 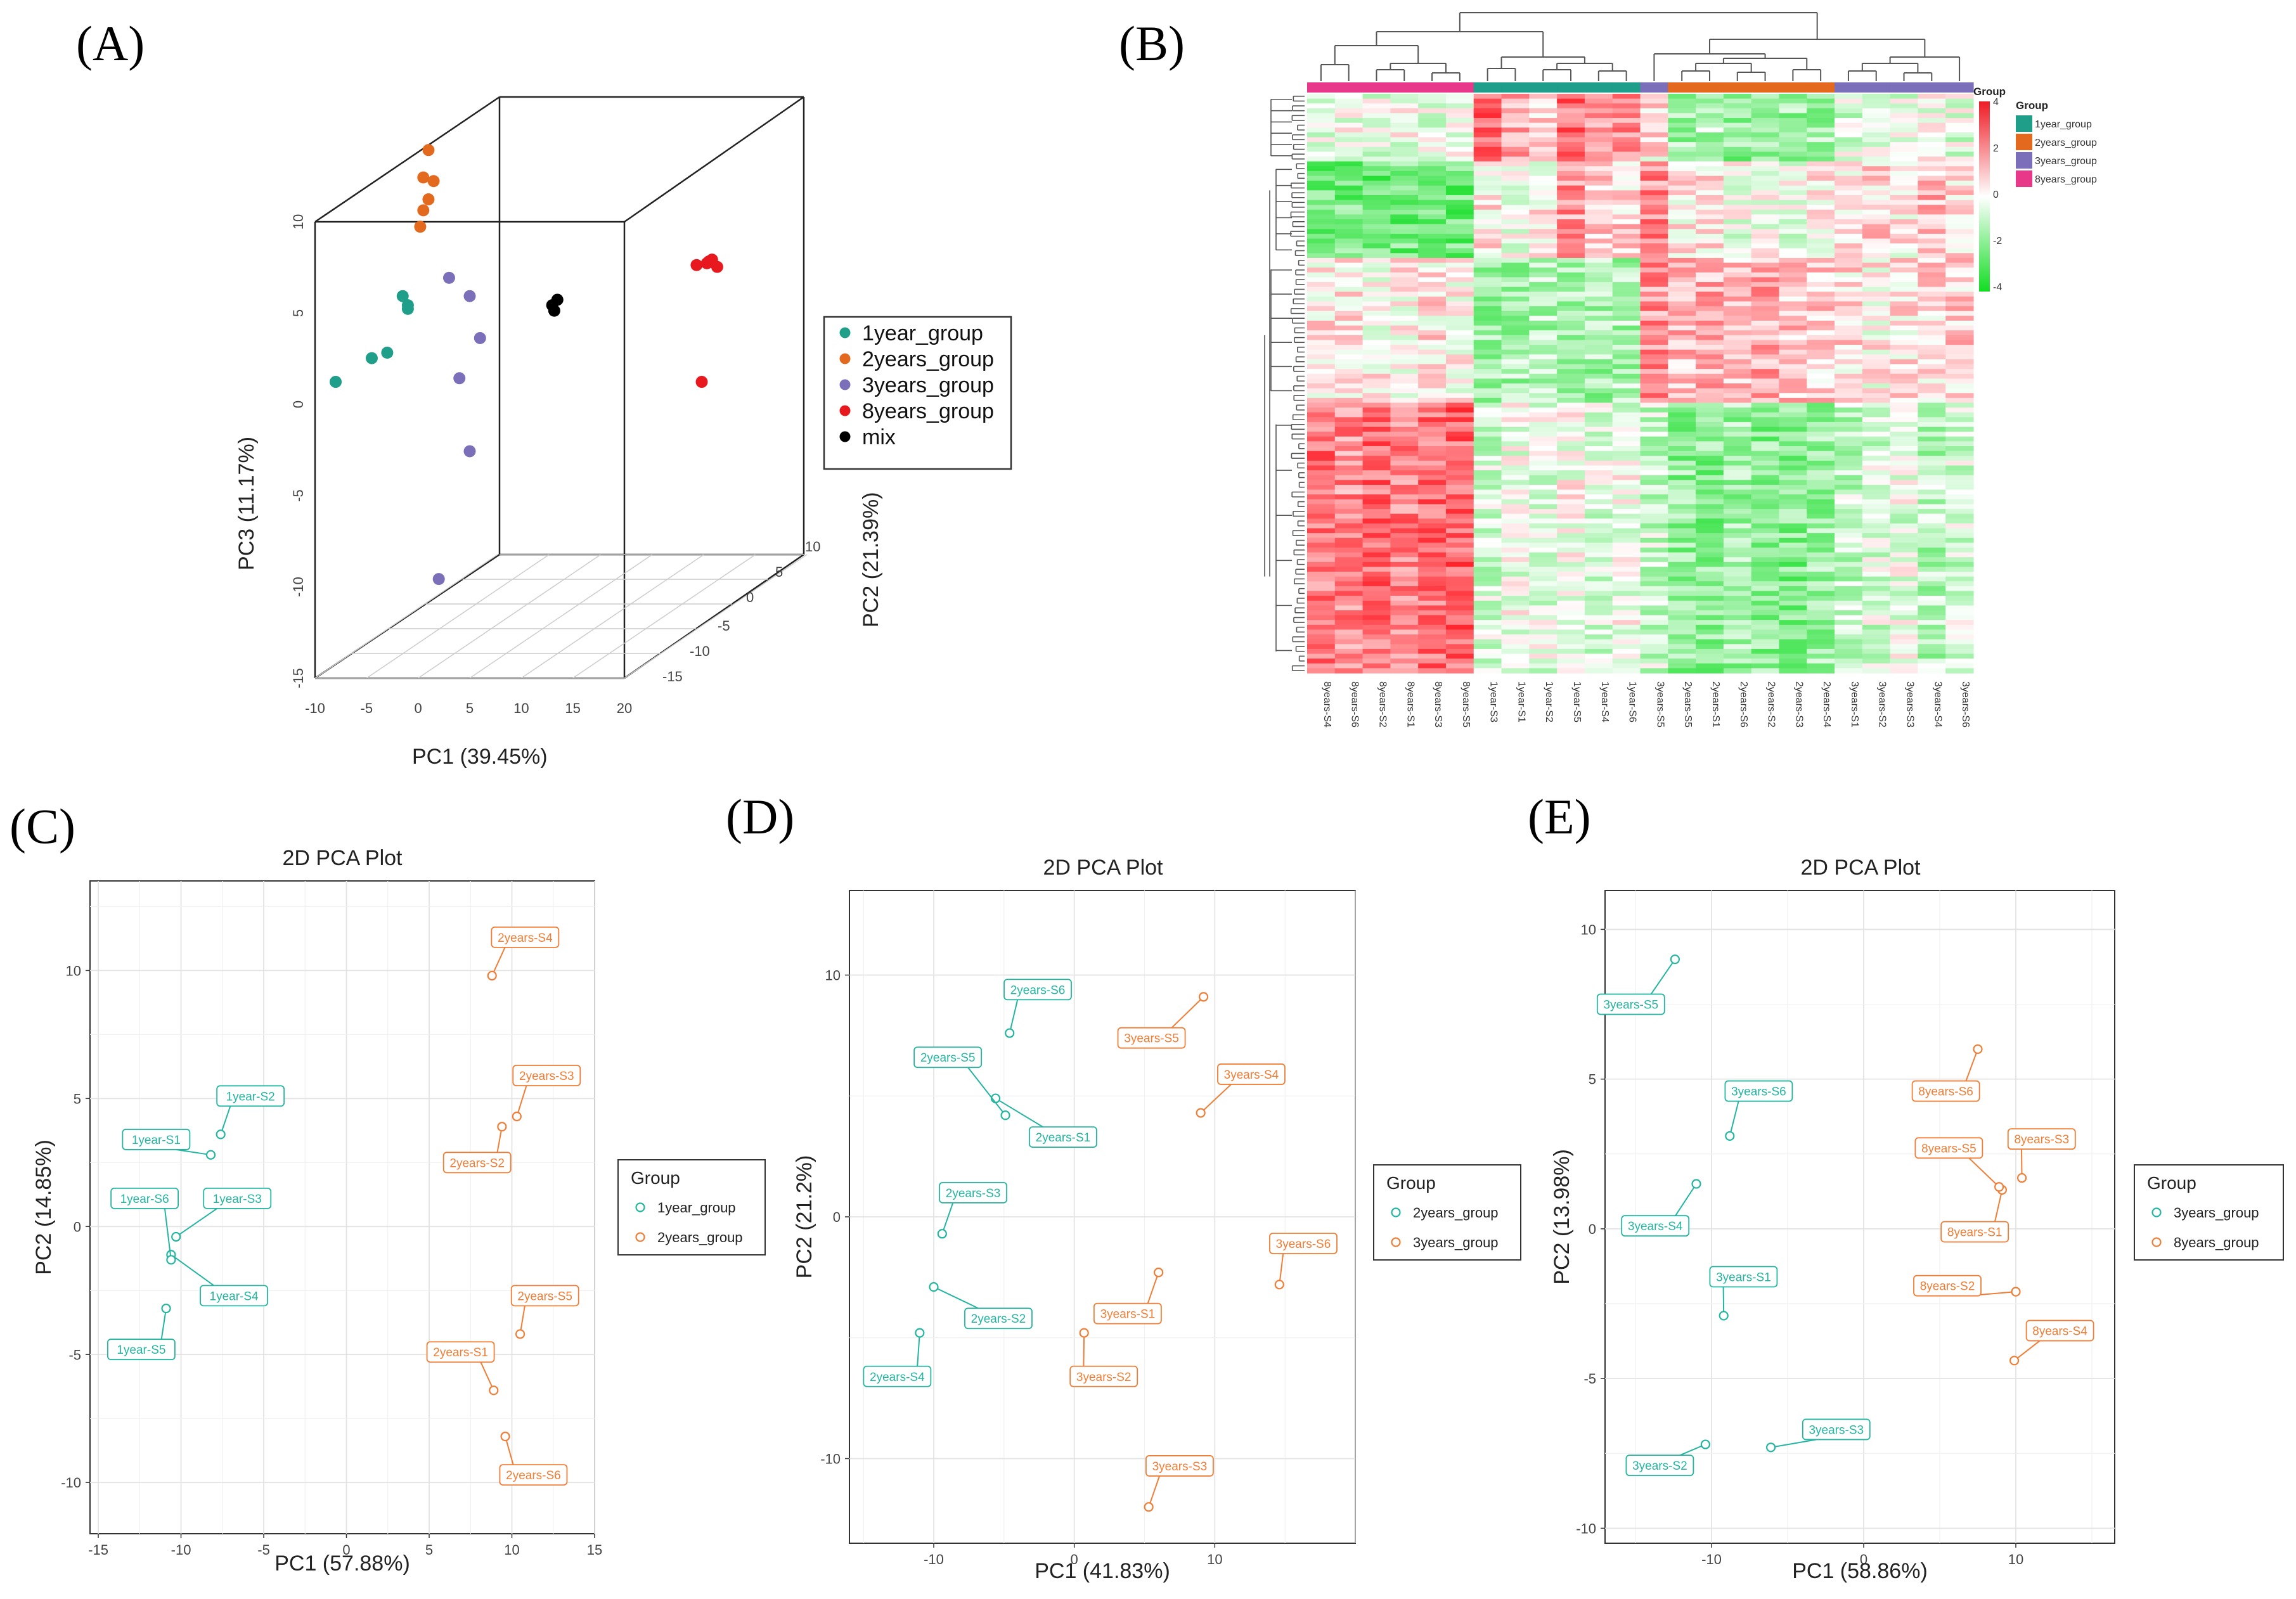 I want to click on y-tick-label: 0, so click(x=1592, y=1229).